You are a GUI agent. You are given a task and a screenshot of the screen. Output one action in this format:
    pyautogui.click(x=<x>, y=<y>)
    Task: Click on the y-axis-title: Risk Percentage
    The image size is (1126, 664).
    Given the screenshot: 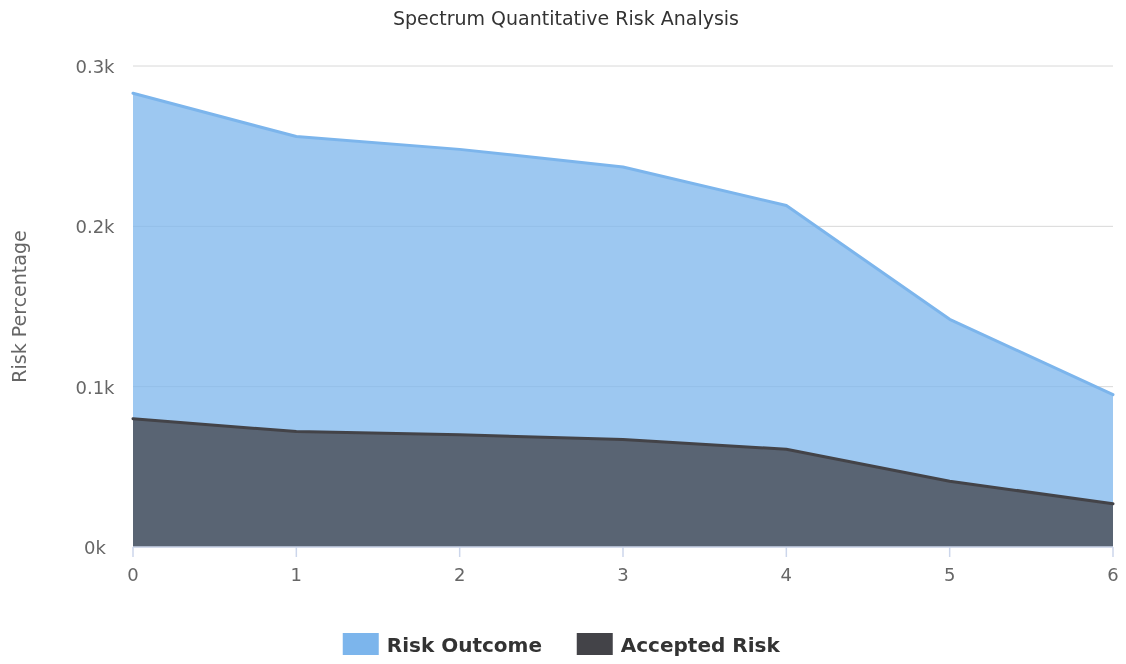 What is the action you would take?
    pyautogui.click(x=19, y=306)
    